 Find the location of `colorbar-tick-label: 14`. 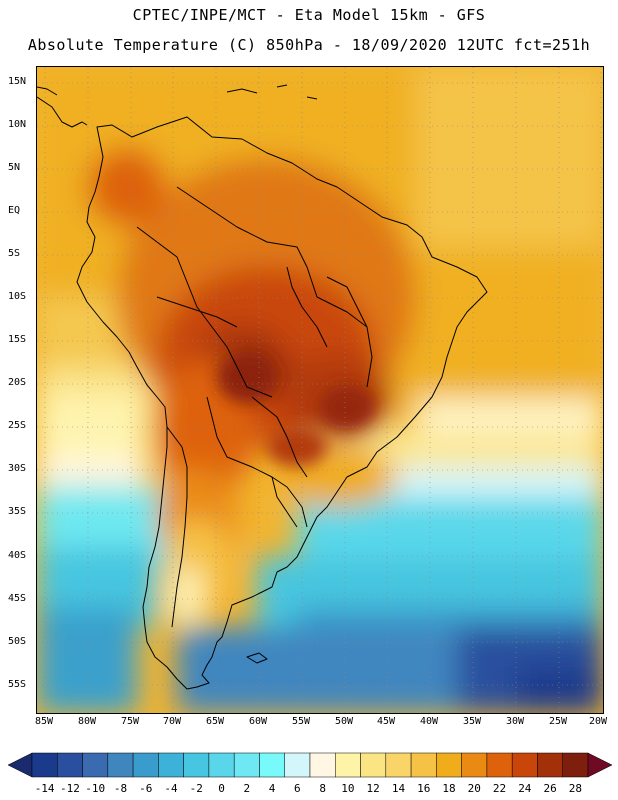

colorbar-tick-label: 14 is located at coordinates (398, 788).